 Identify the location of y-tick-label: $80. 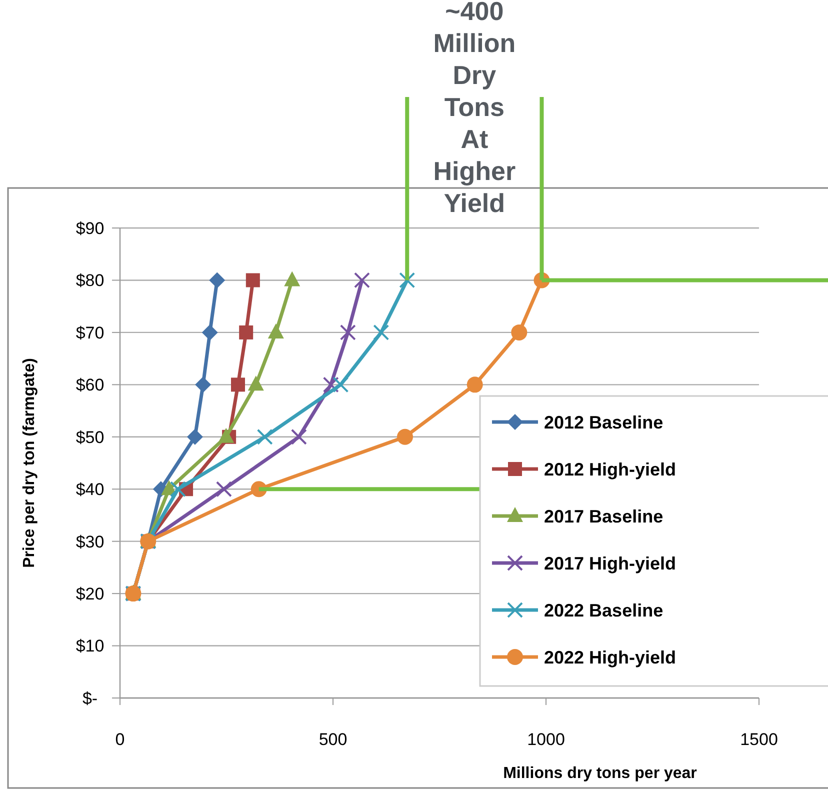
(90, 280).